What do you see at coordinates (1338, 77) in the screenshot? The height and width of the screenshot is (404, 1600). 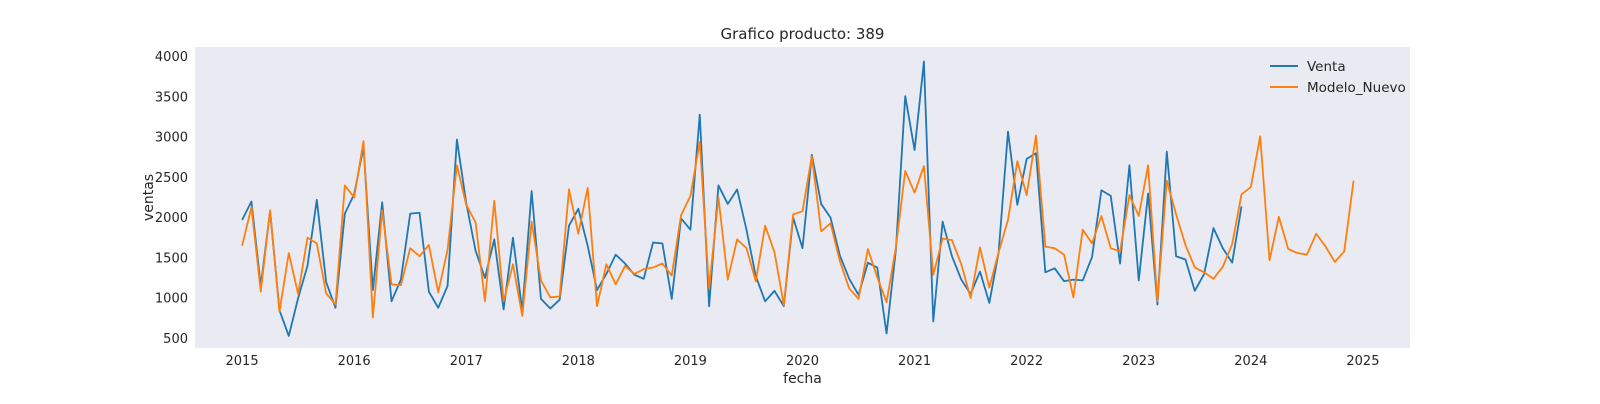 I see `legend: Venta Modelo_Nuevo` at bounding box center [1338, 77].